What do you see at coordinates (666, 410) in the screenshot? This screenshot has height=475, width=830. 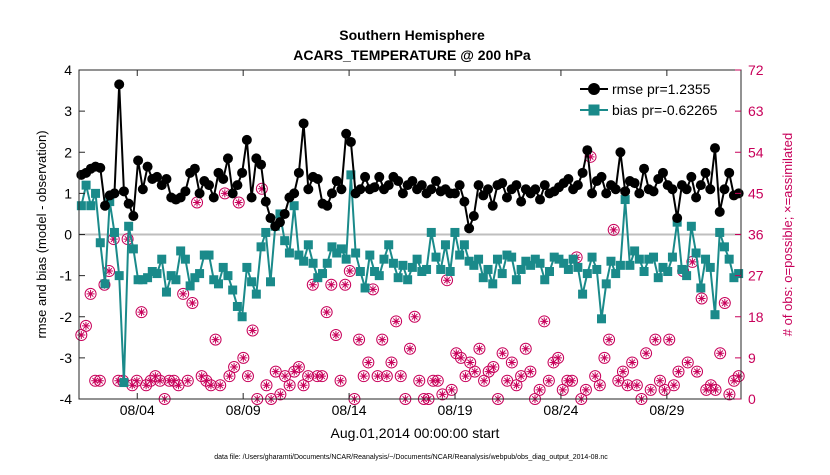 I see `x-tick-label: 08/29` at bounding box center [666, 410].